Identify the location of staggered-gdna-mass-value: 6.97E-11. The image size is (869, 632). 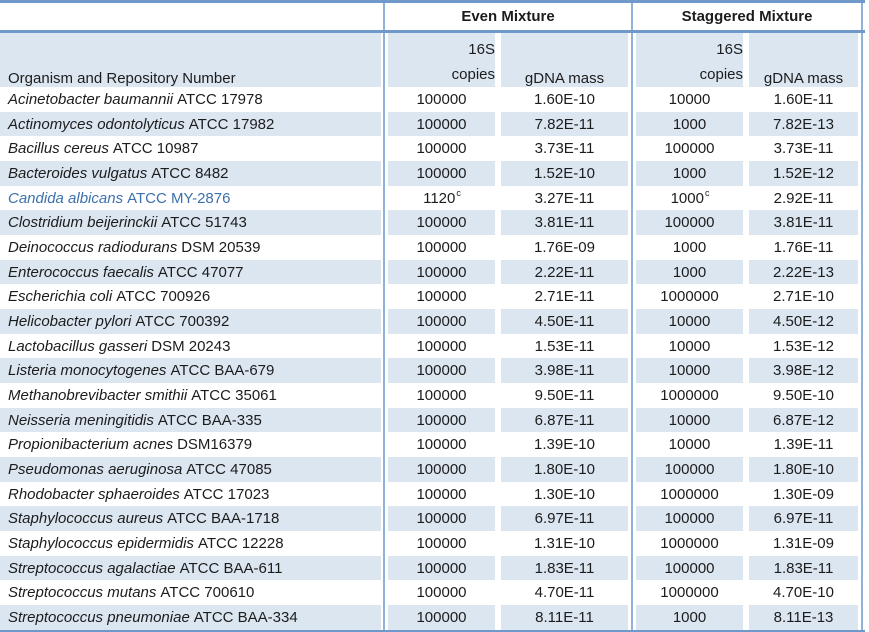
(803, 519).